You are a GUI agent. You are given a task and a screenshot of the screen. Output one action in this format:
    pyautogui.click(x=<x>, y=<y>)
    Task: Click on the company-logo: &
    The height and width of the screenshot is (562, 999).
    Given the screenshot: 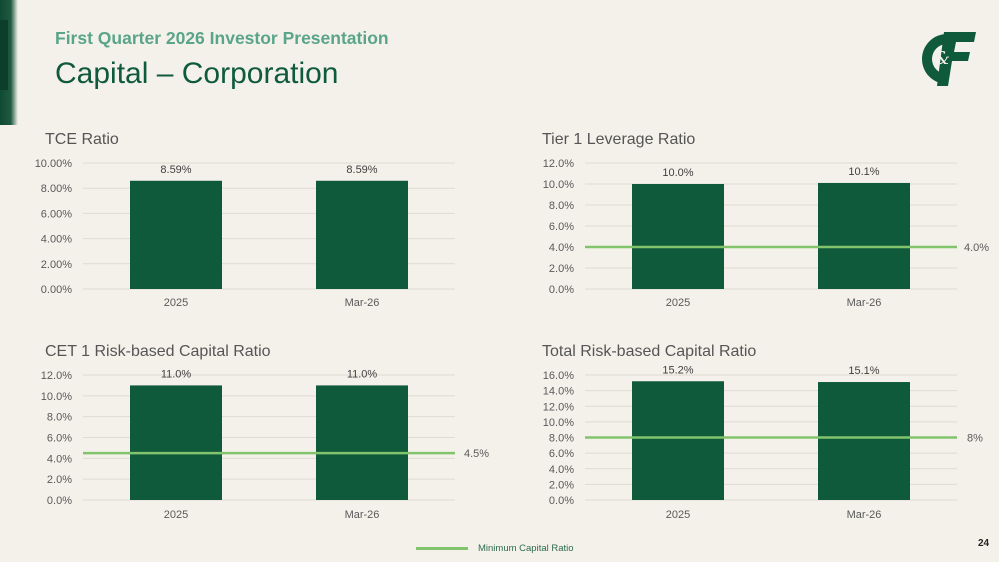 What is the action you would take?
    pyautogui.click(x=949, y=59)
    